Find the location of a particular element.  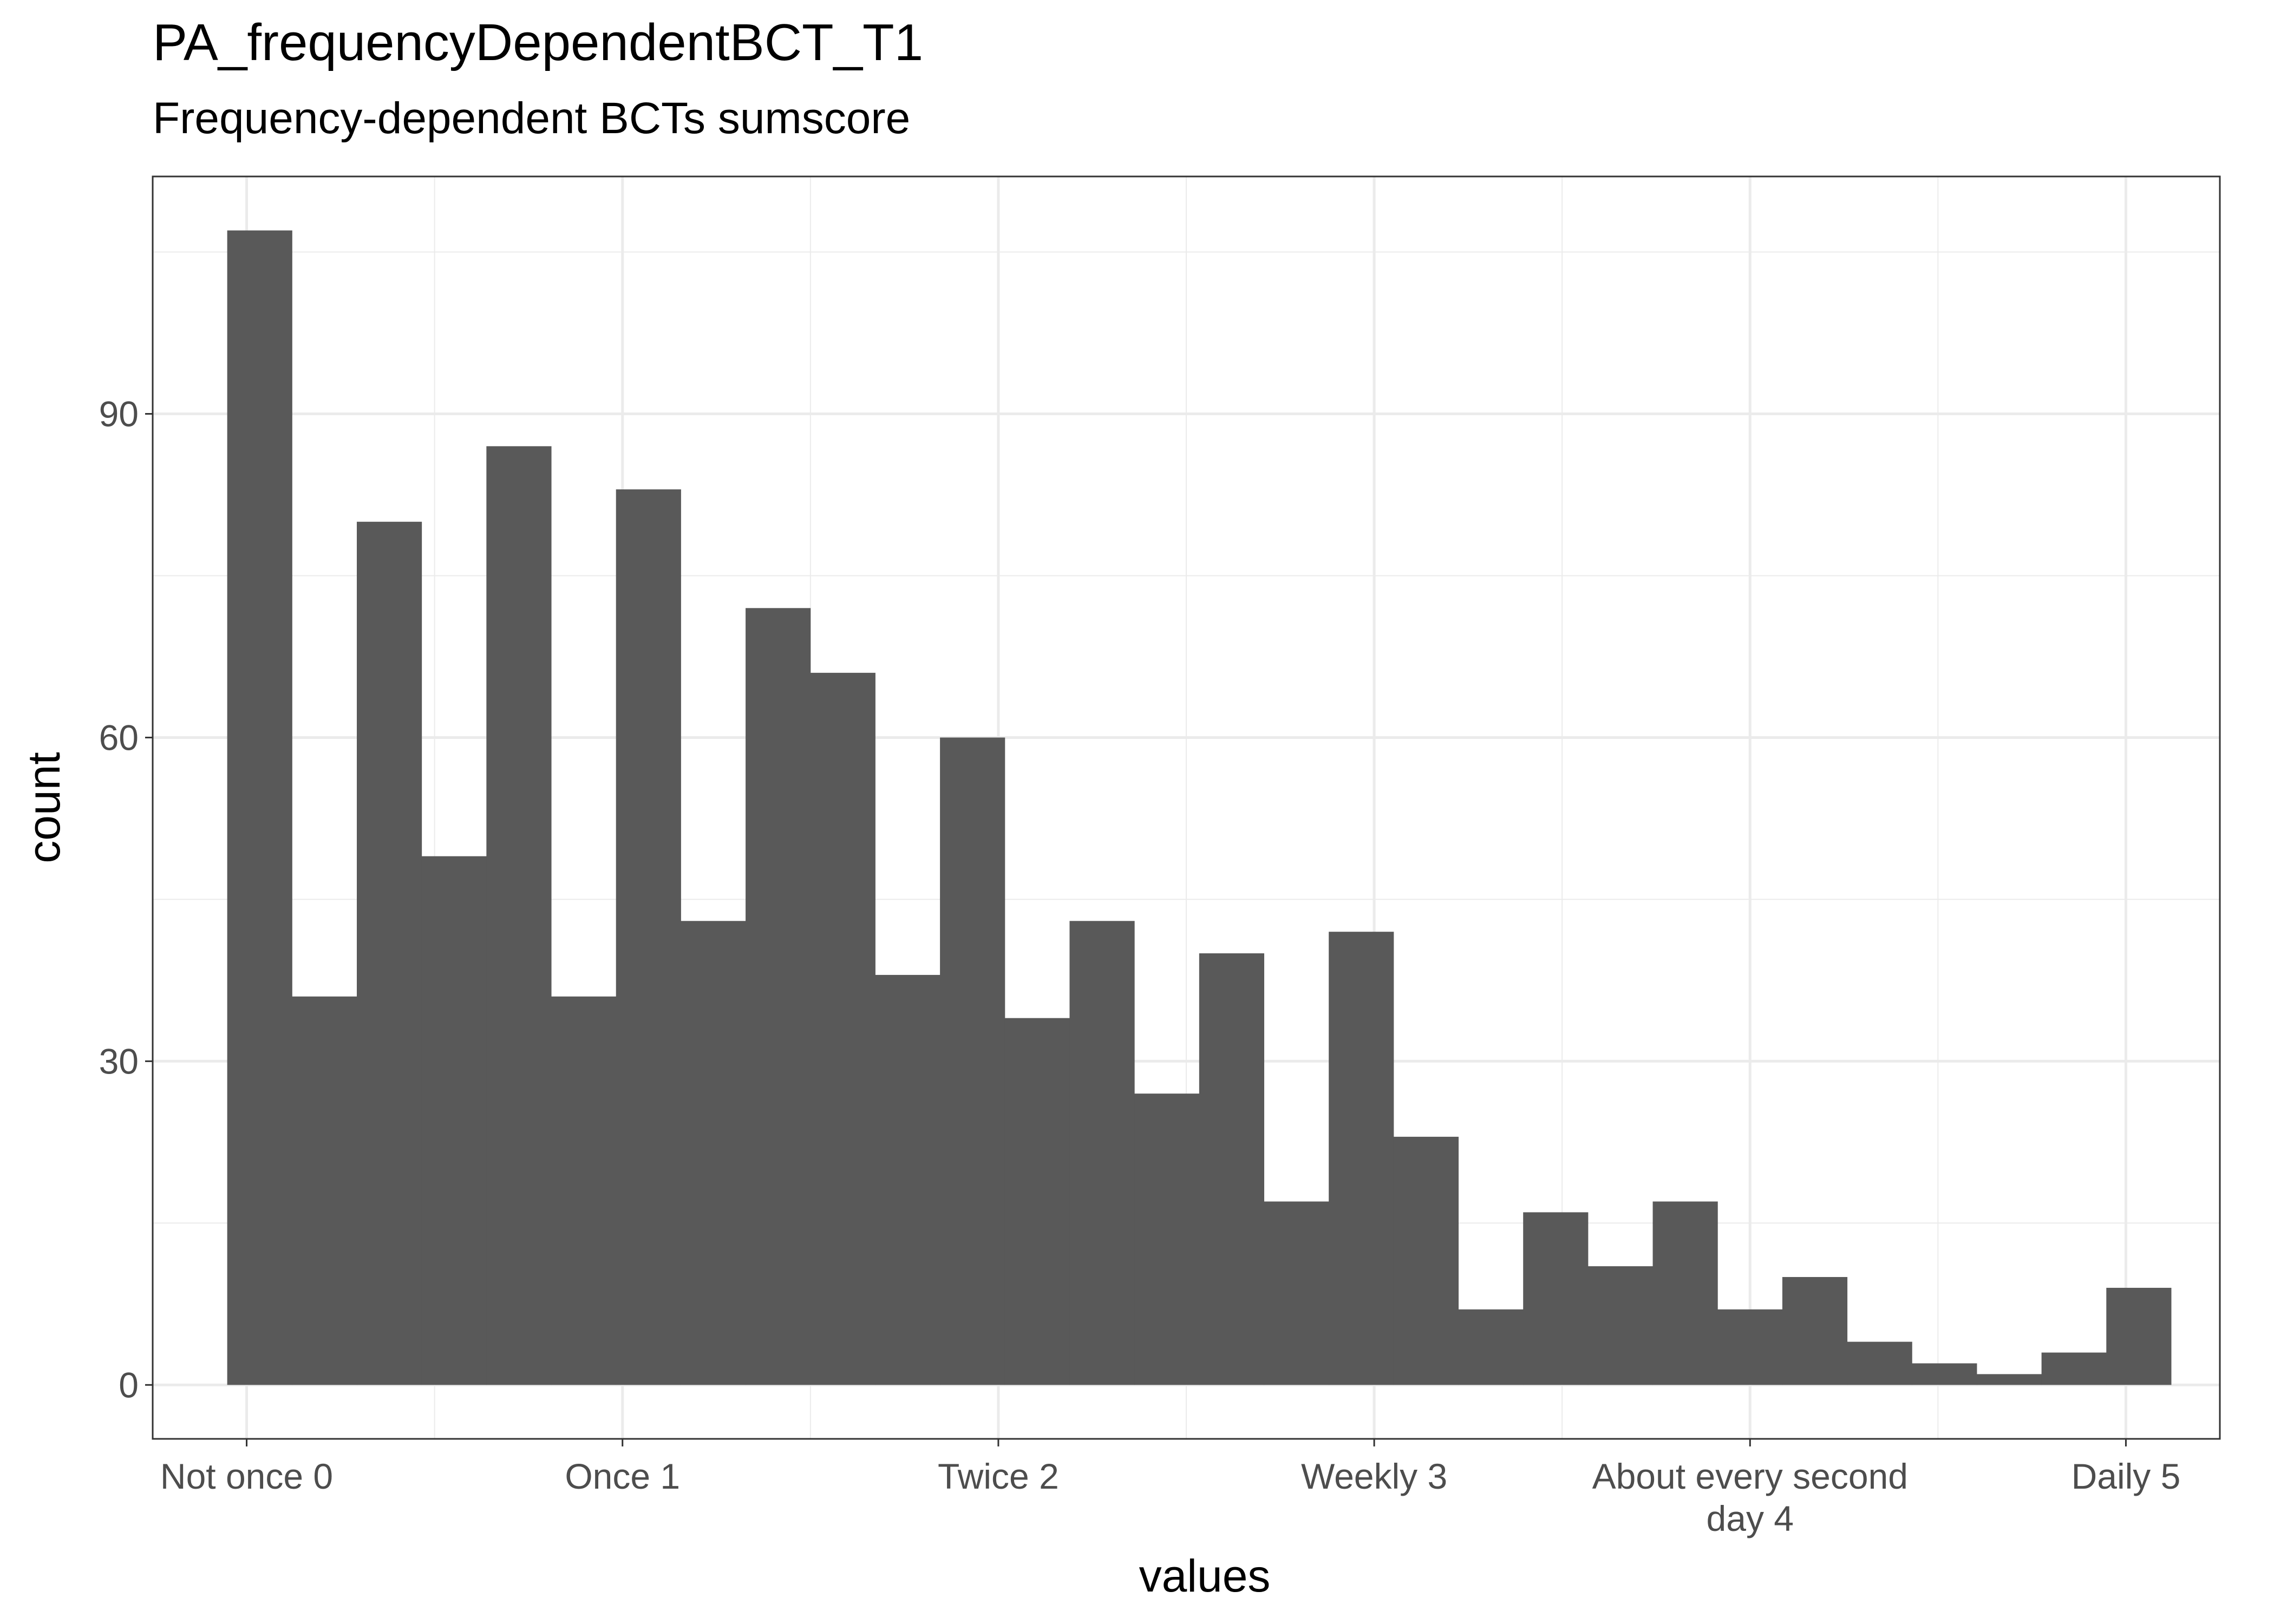

x-axis-title: values is located at coordinates (1205, 1575).